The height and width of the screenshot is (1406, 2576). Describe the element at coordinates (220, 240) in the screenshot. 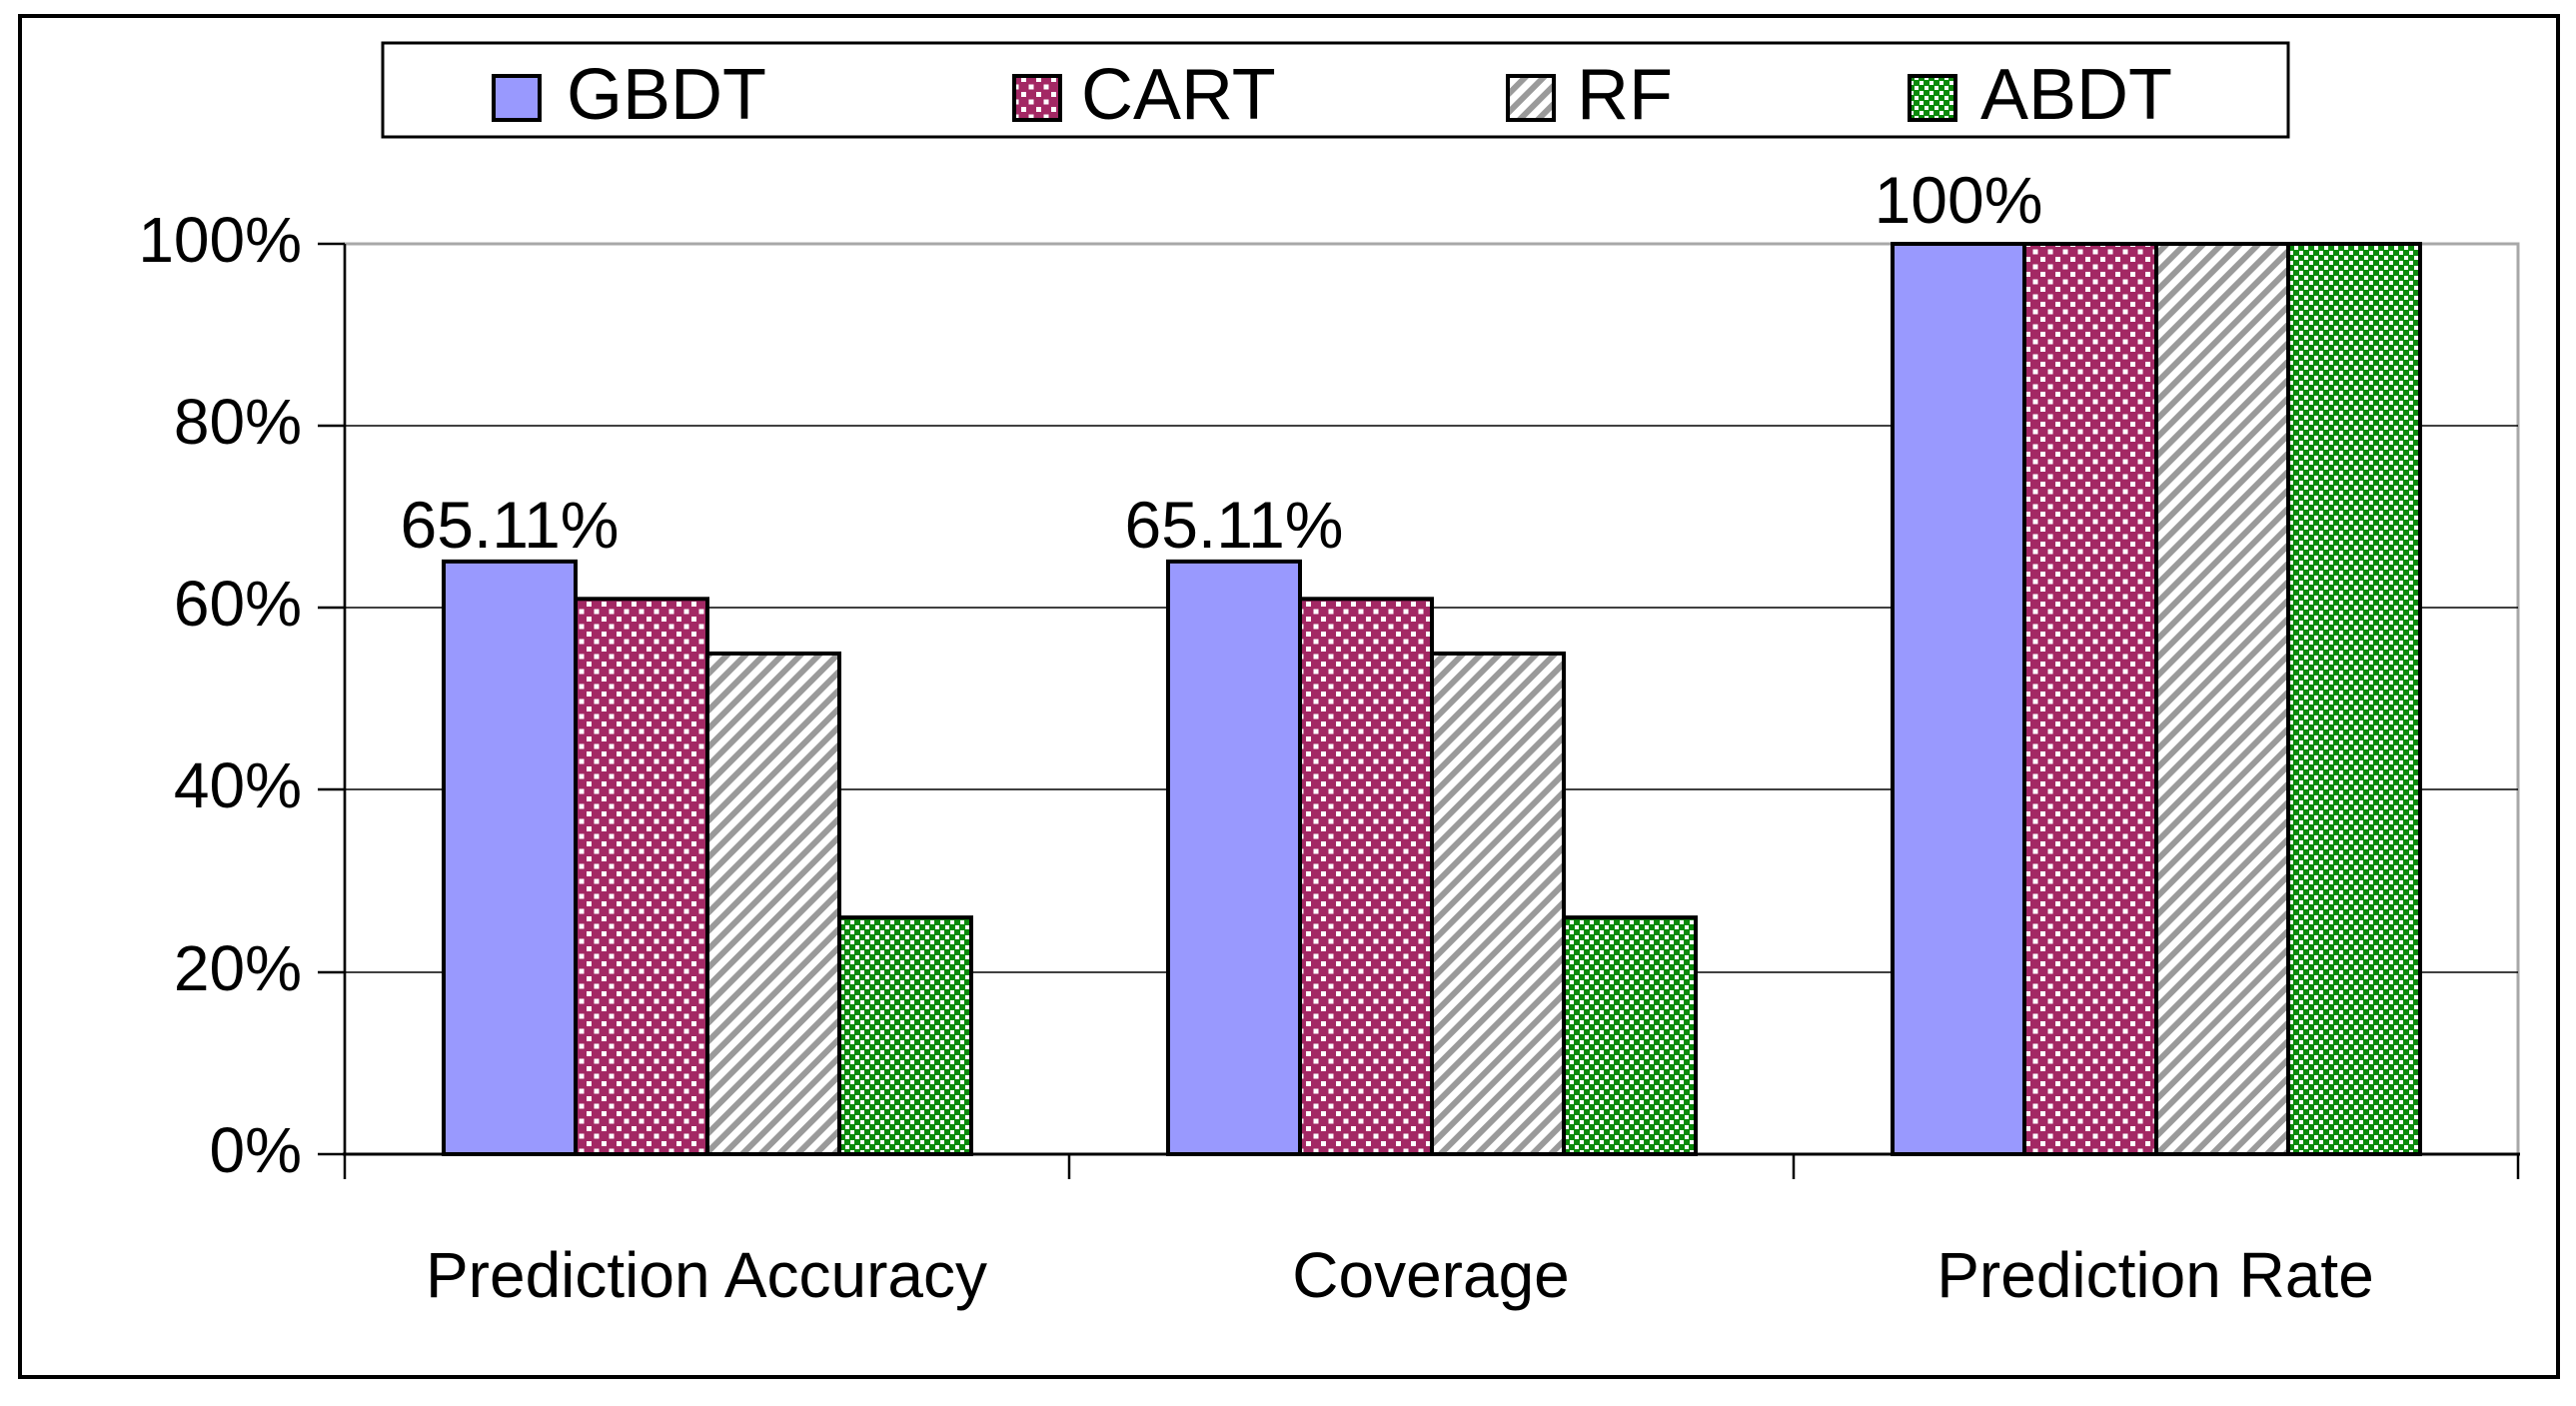

I see `y-tick-label-100: 100%` at that location.